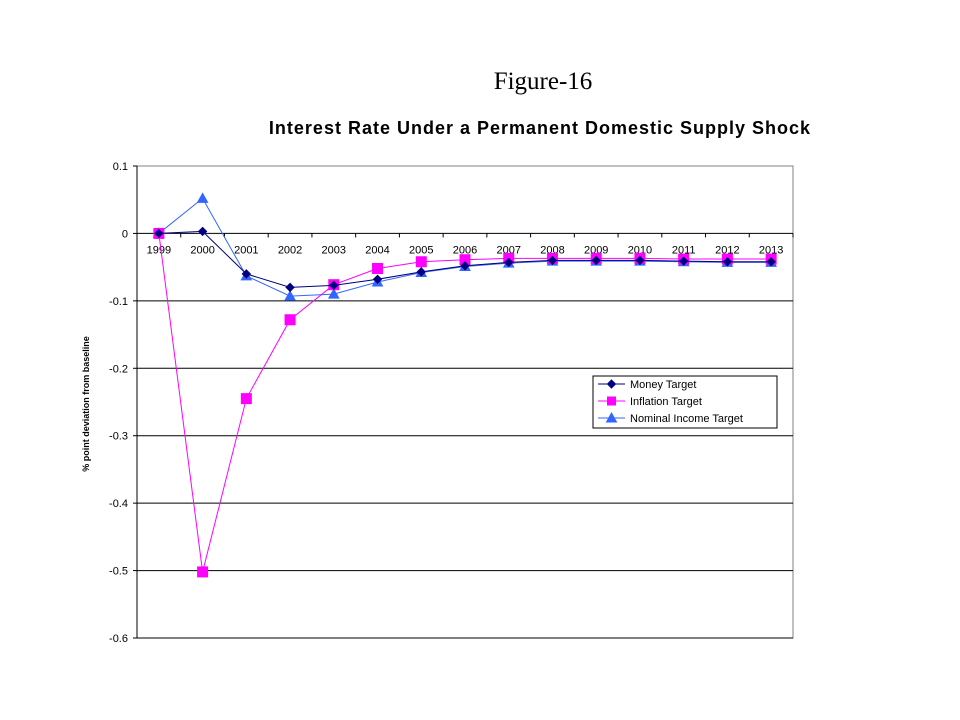 This screenshot has height=720, width=960. What do you see at coordinates (596, 250) in the screenshot?
I see `x-tick-label: 2009` at bounding box center [596, 250].